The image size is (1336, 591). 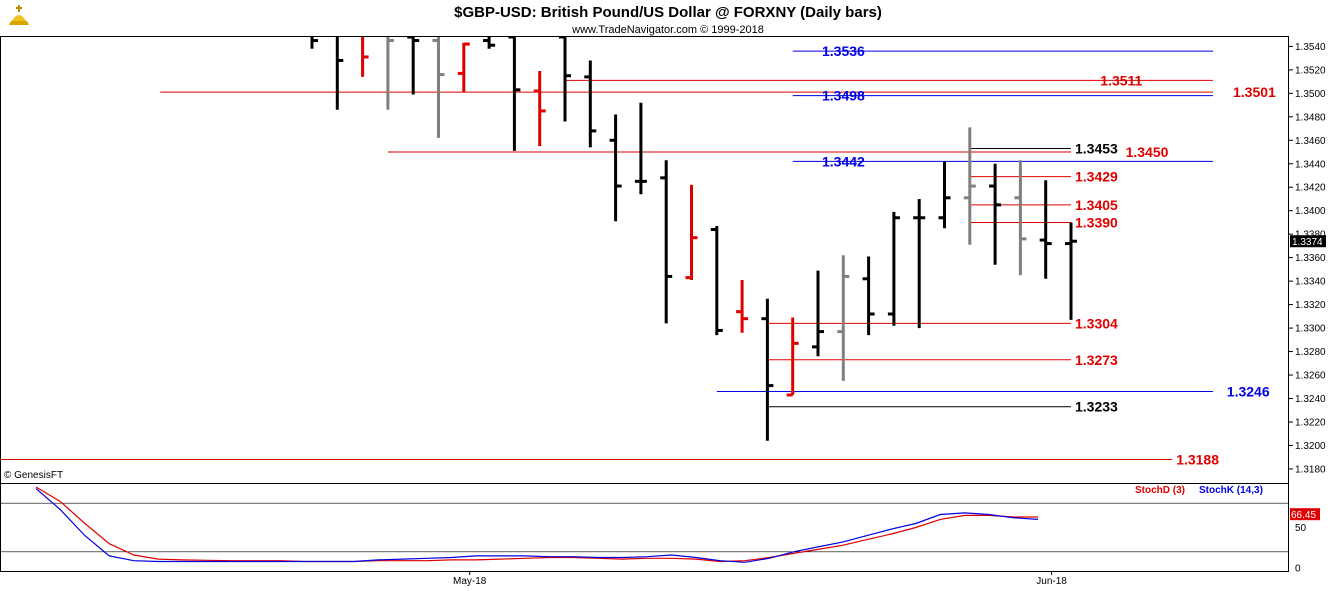 What do you see at coordinates (843, 161) in the screenshot?
I see `level-label: 1.3442` at bounding box center [843, 161].